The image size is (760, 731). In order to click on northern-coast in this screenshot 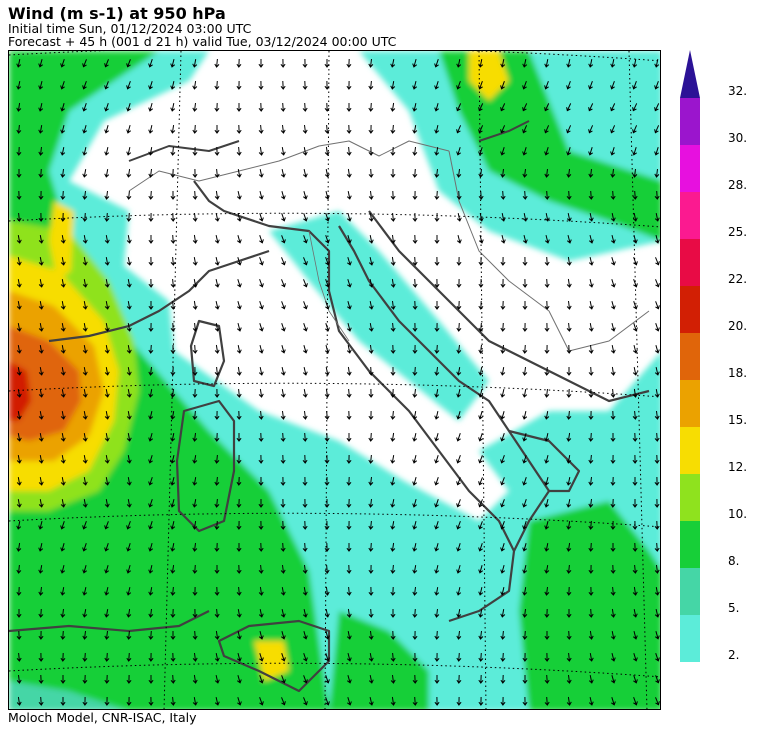, I will do `click(184, 151)`.